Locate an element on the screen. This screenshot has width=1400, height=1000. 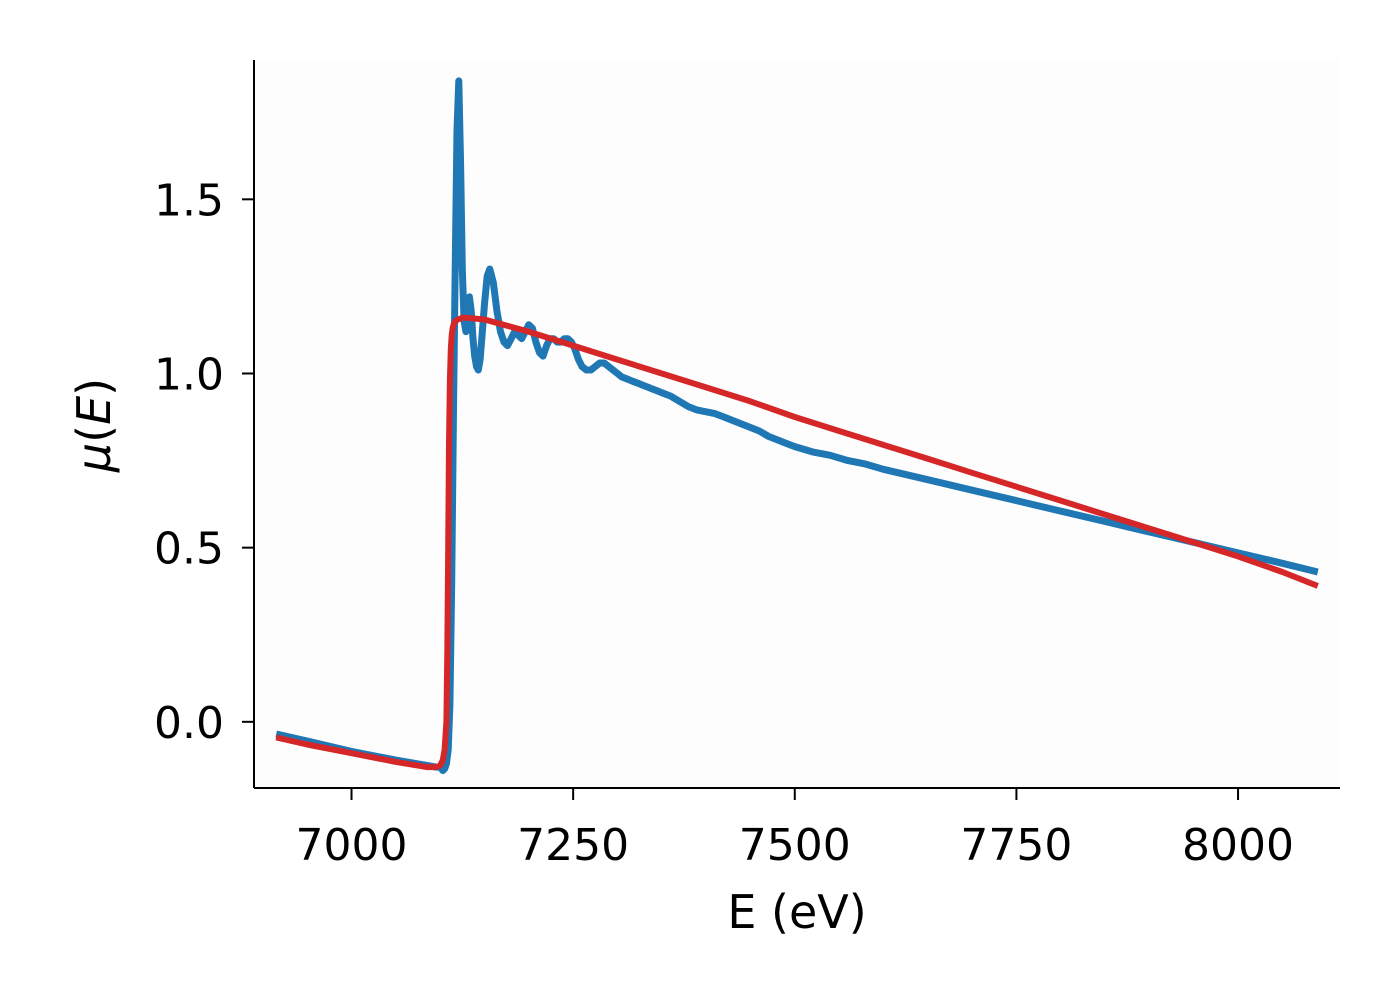
x-axis-label: E (eV) is located at coordinates (796, 912).